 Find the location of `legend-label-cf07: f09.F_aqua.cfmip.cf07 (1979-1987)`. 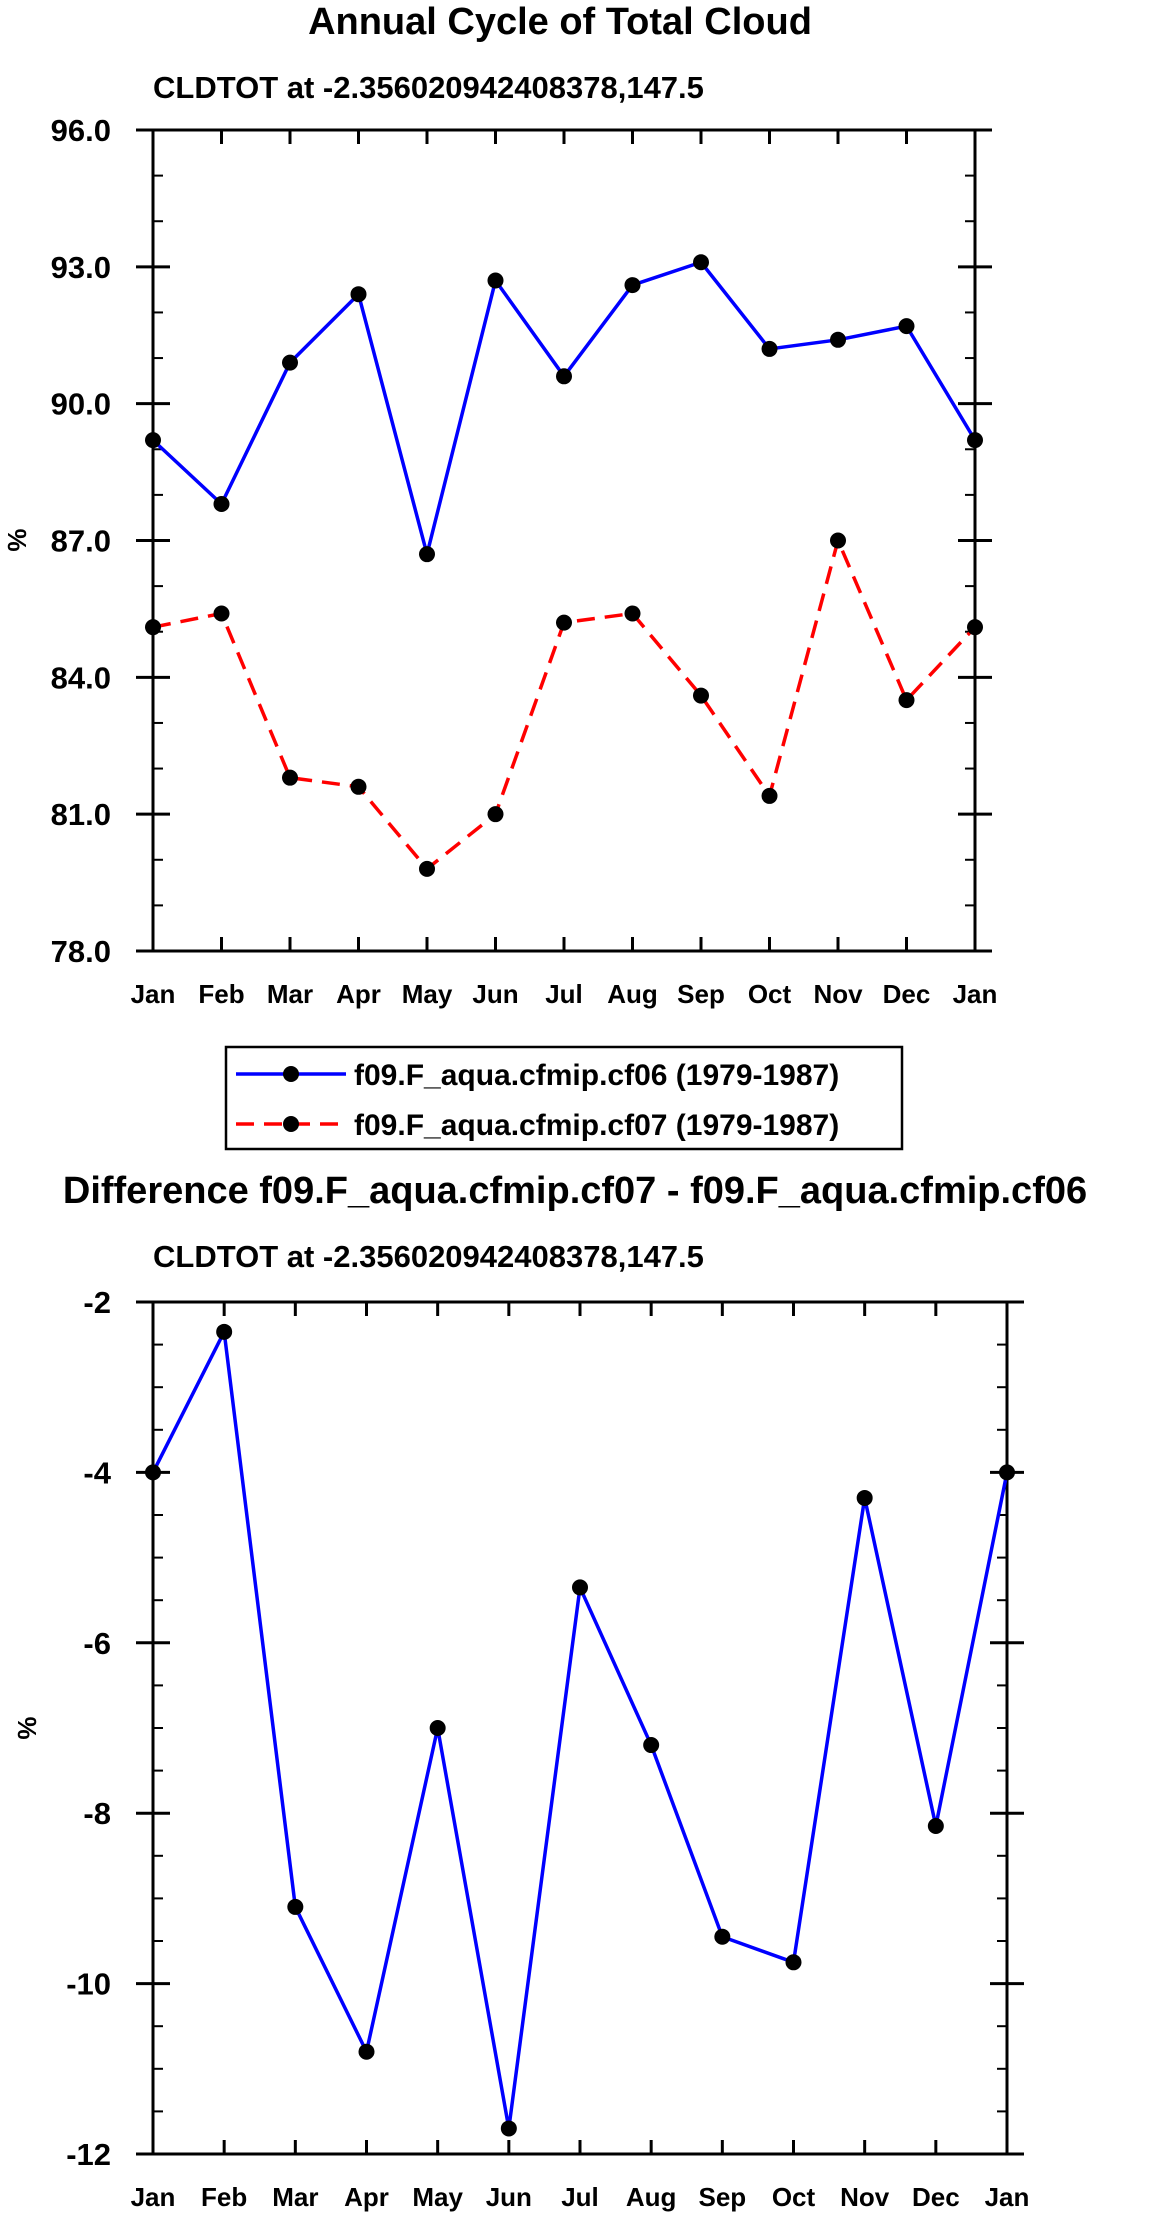

legend-label-cf07: f09.F_aqua.cfmip.cf07 (1979-1987) is located at coordinates (596, 1125).